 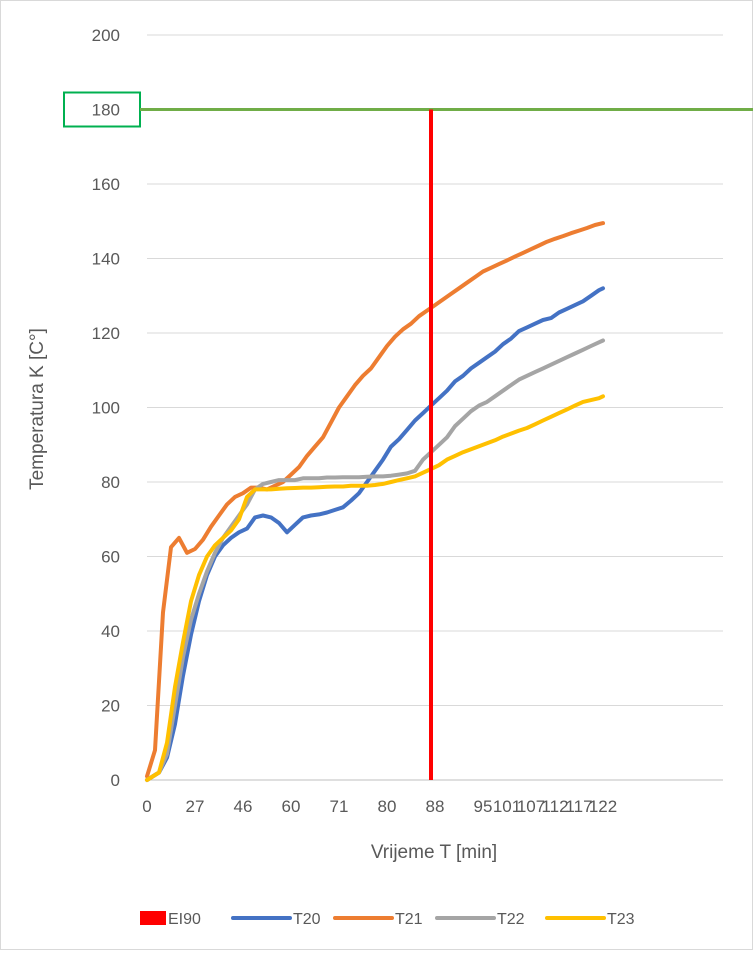 I want to click on y-tick-label: 160, so click(x=106, y=184).